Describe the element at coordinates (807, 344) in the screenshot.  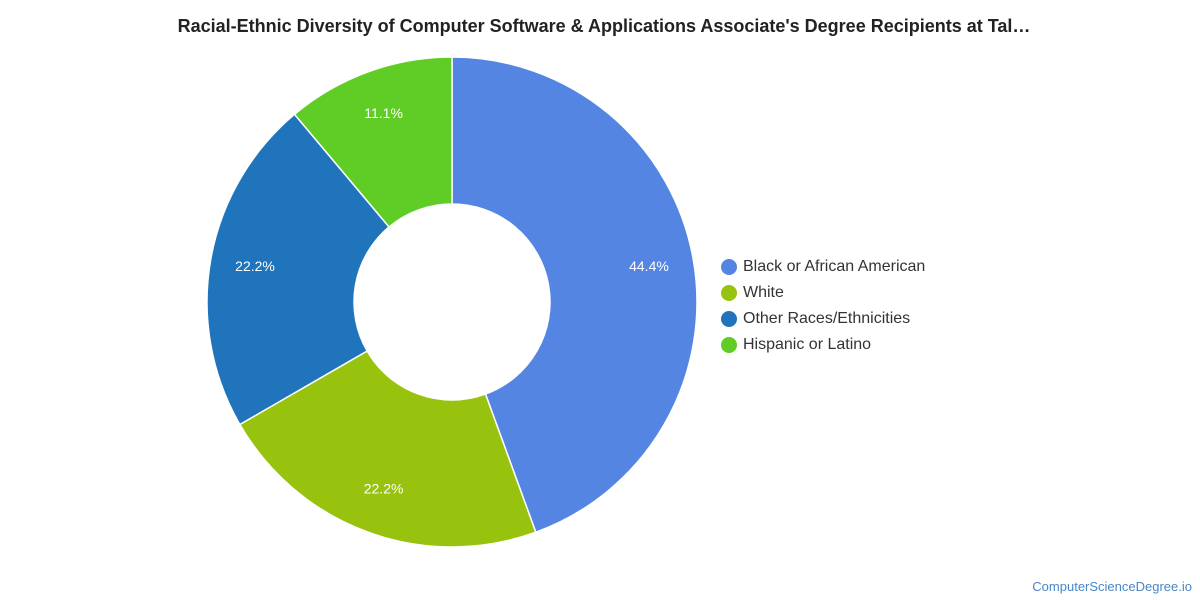
I see `legend-label: Hispanic or Latino` at that location.